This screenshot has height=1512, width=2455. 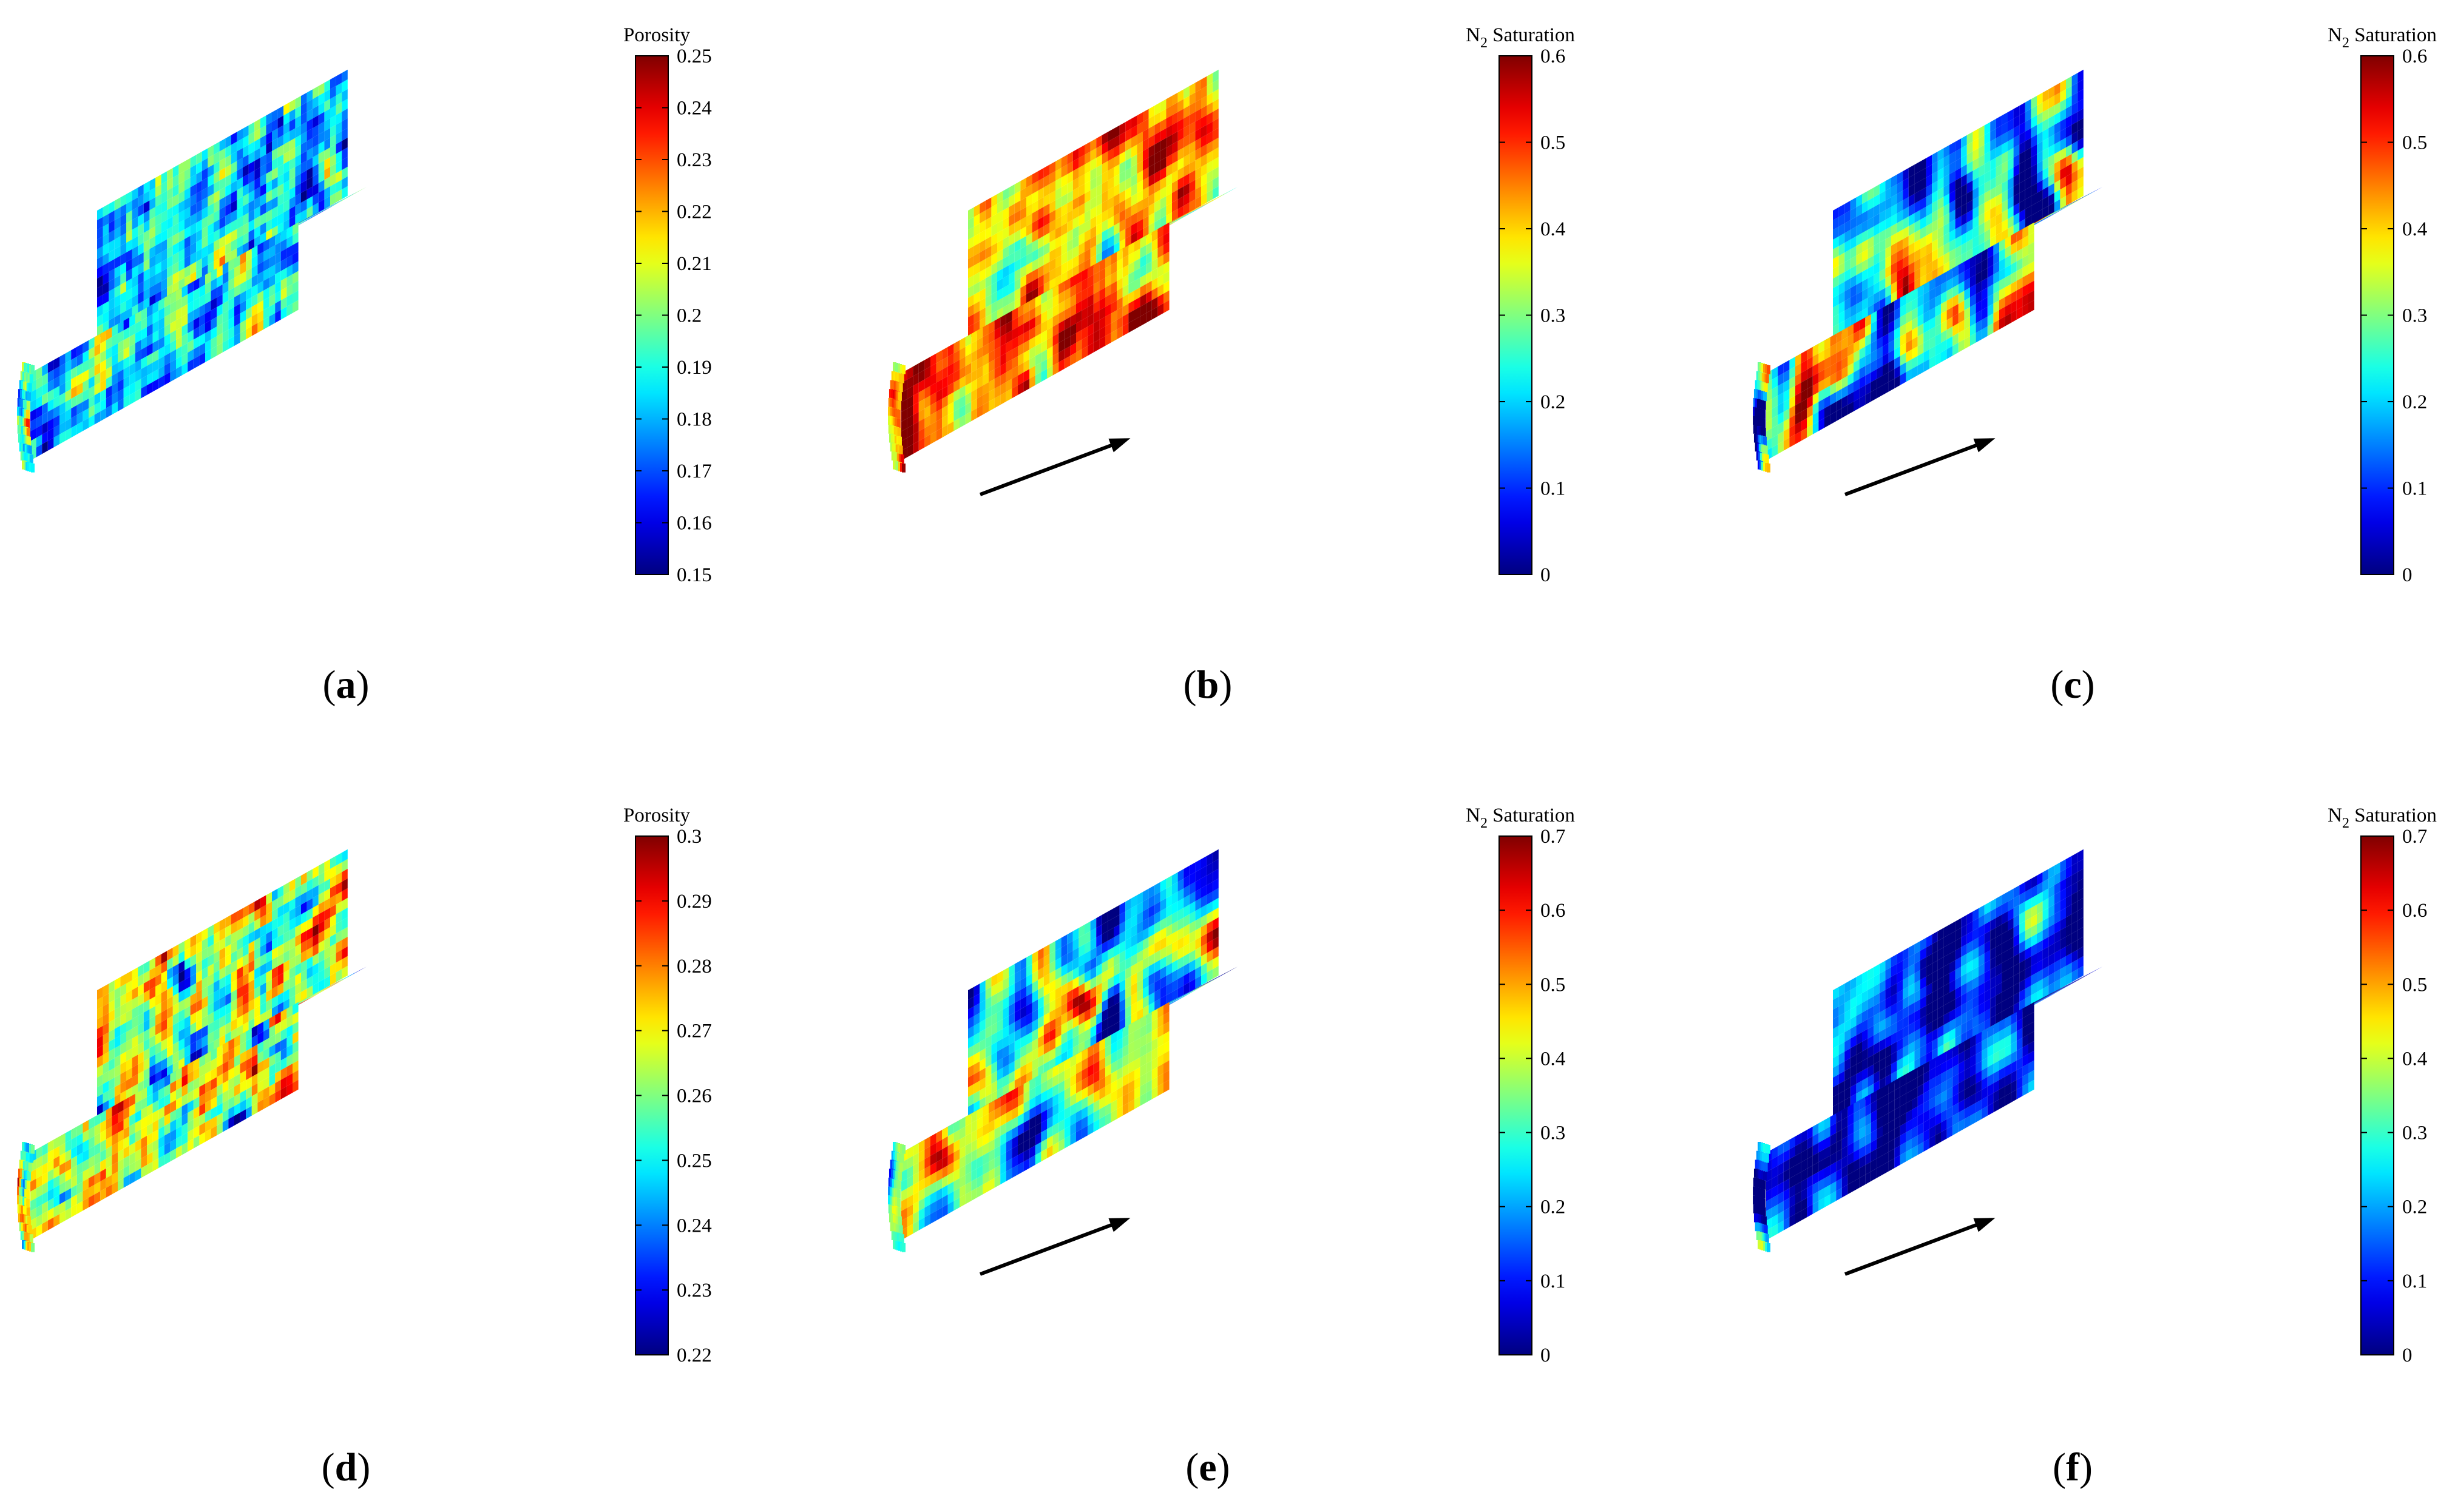 I want to click on flow-arrow-head, so click(x=1120, y=445).